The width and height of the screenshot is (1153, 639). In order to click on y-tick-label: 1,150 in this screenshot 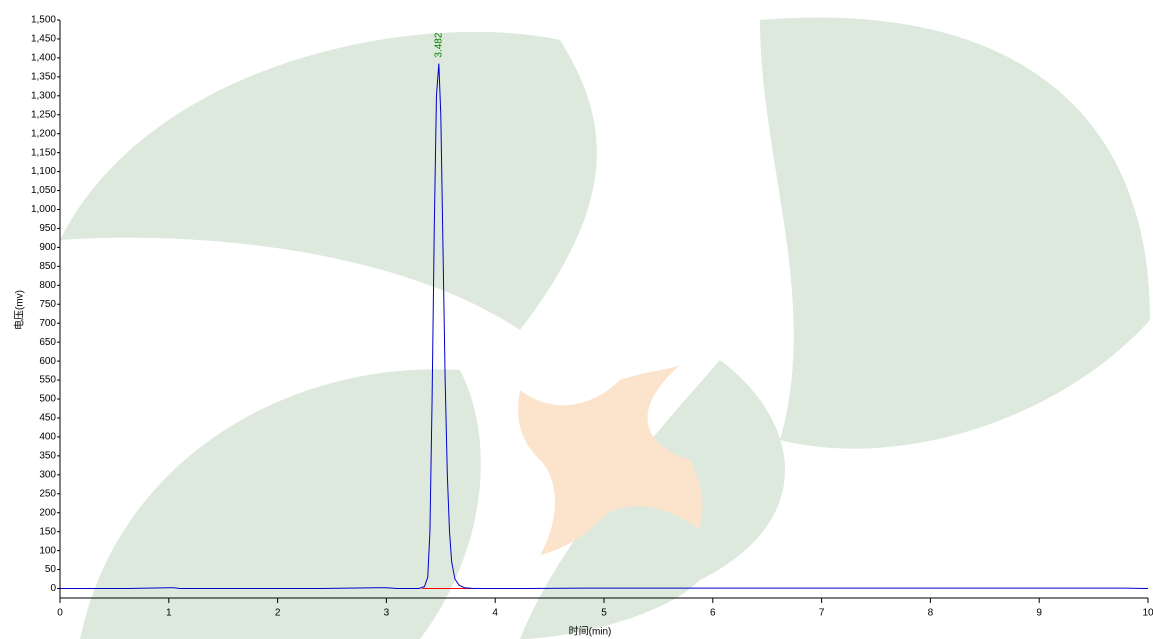, I will do `click(43, 152)`.